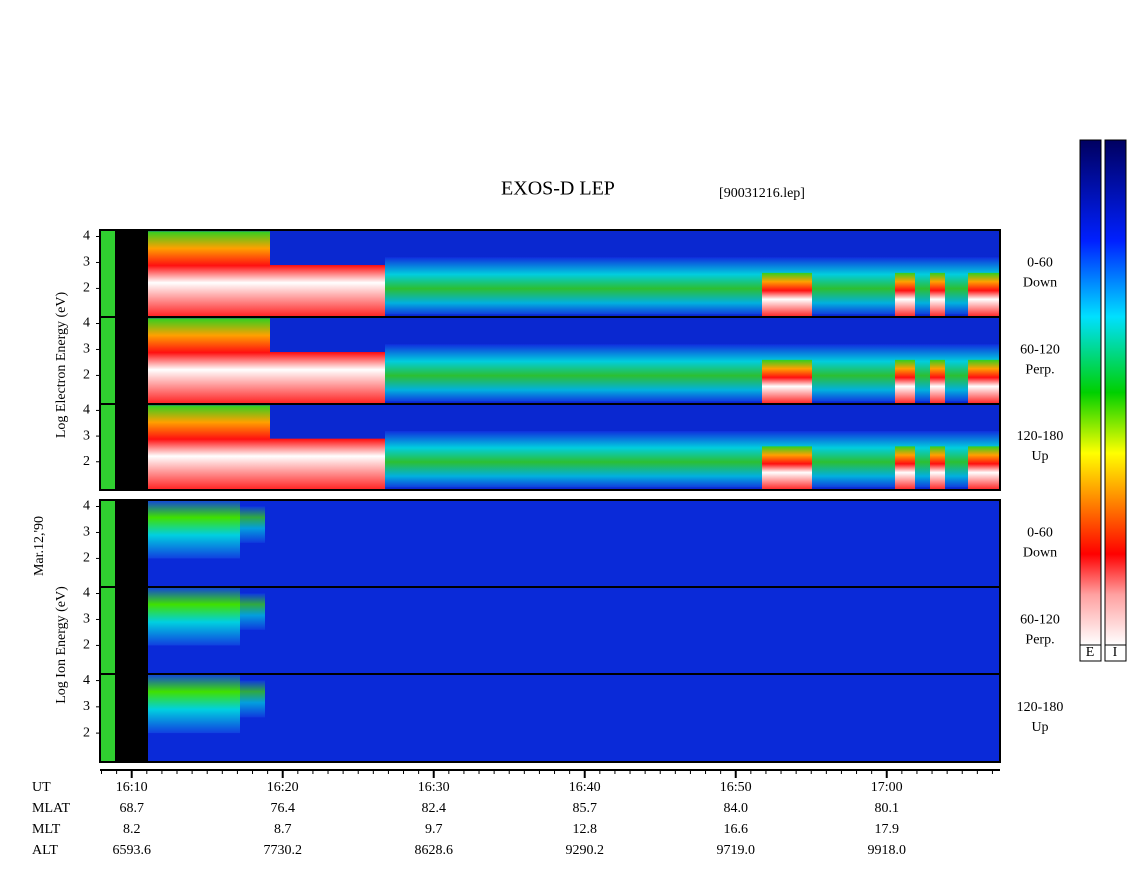 The image size is (1130, 880). What do you see at coordinates (61, 645) in the screenshot?
I see `ion-axis-label: Log Ion Energy (eV)` at bounding box center [61, 645].